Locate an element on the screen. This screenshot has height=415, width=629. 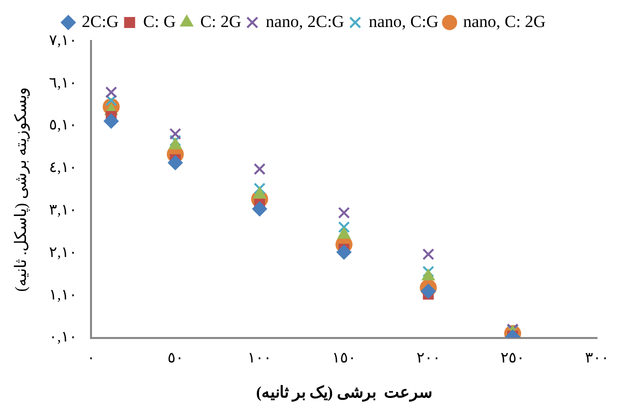
y-tick-label: ٣,١٠ is located at coordinates (63, 210).